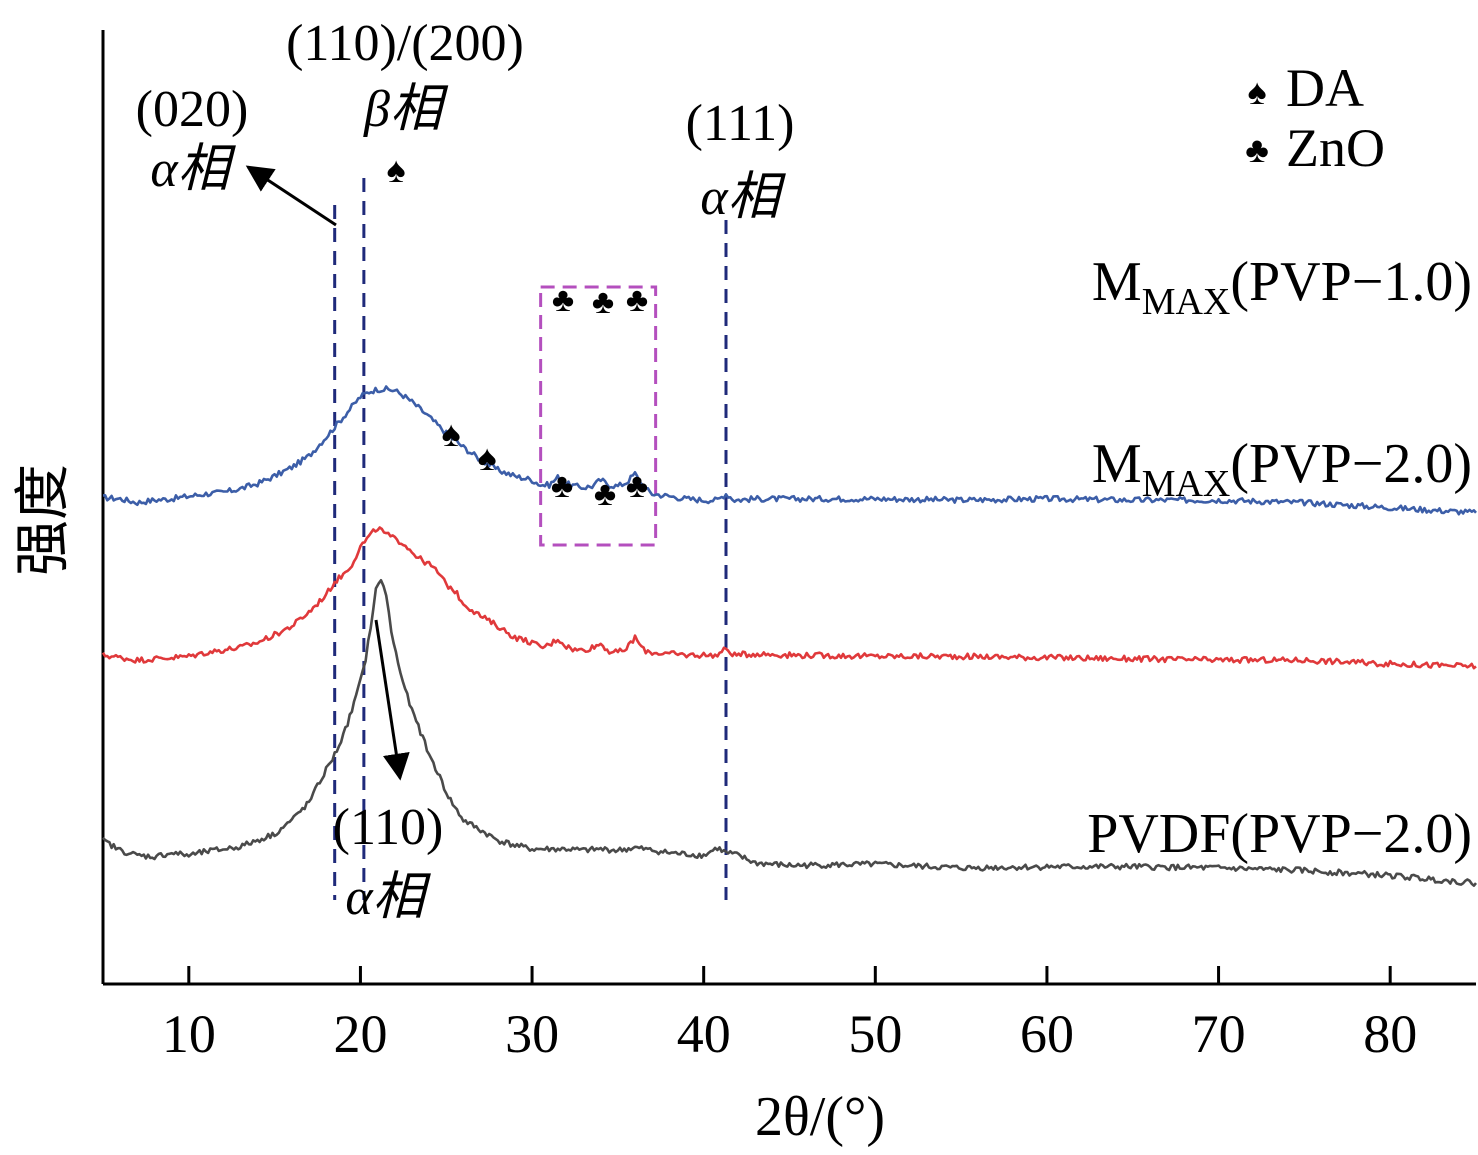  What do you see at coordinates (1257, 150) in the screenshot?
I see `legend-symbol-zno: ♣` at bounding box center [1257, 150].